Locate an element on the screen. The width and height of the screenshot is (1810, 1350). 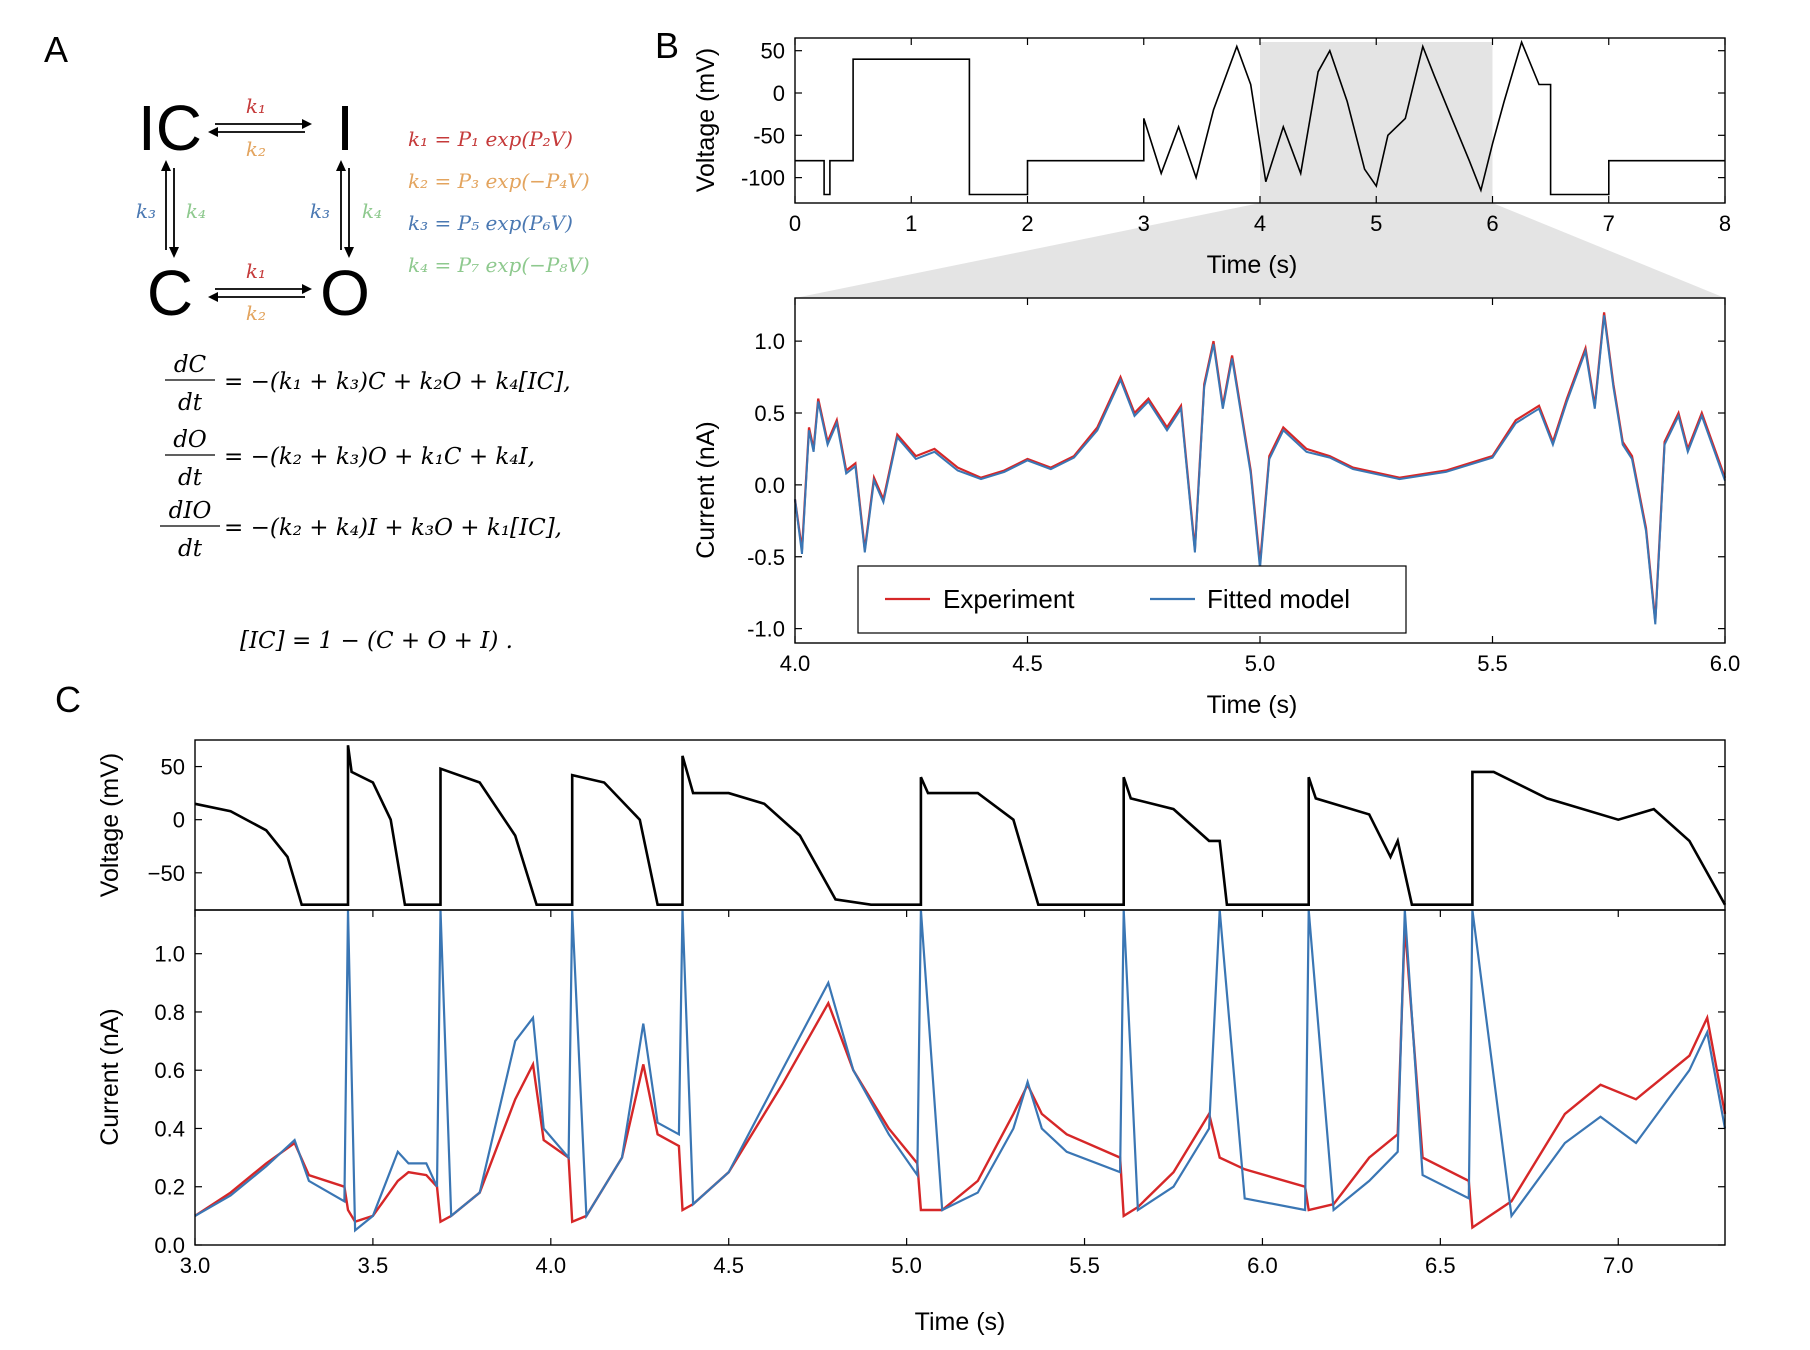
y-tick-label: 0.8 is located at coordinates (169, 1012).